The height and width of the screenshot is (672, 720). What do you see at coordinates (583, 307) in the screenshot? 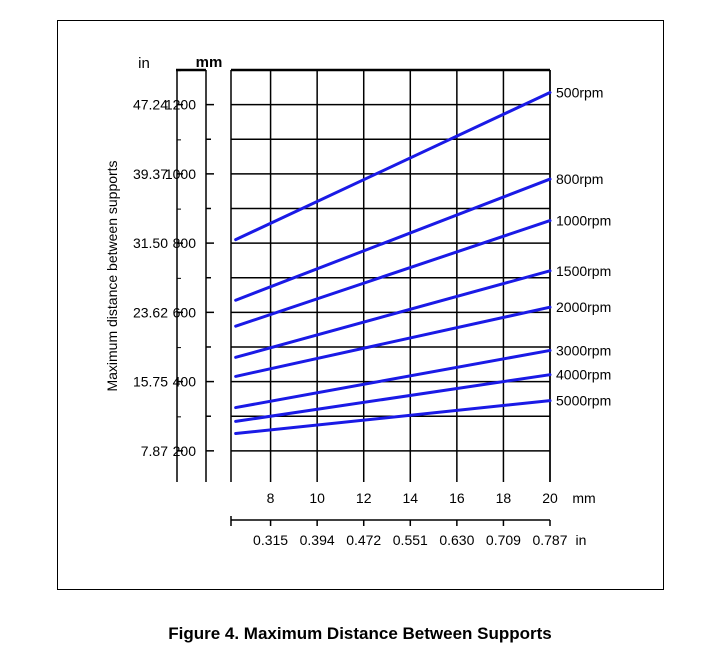
I see `series-label-2000rpm: 2000rpm` at bounding box center [583, 307].